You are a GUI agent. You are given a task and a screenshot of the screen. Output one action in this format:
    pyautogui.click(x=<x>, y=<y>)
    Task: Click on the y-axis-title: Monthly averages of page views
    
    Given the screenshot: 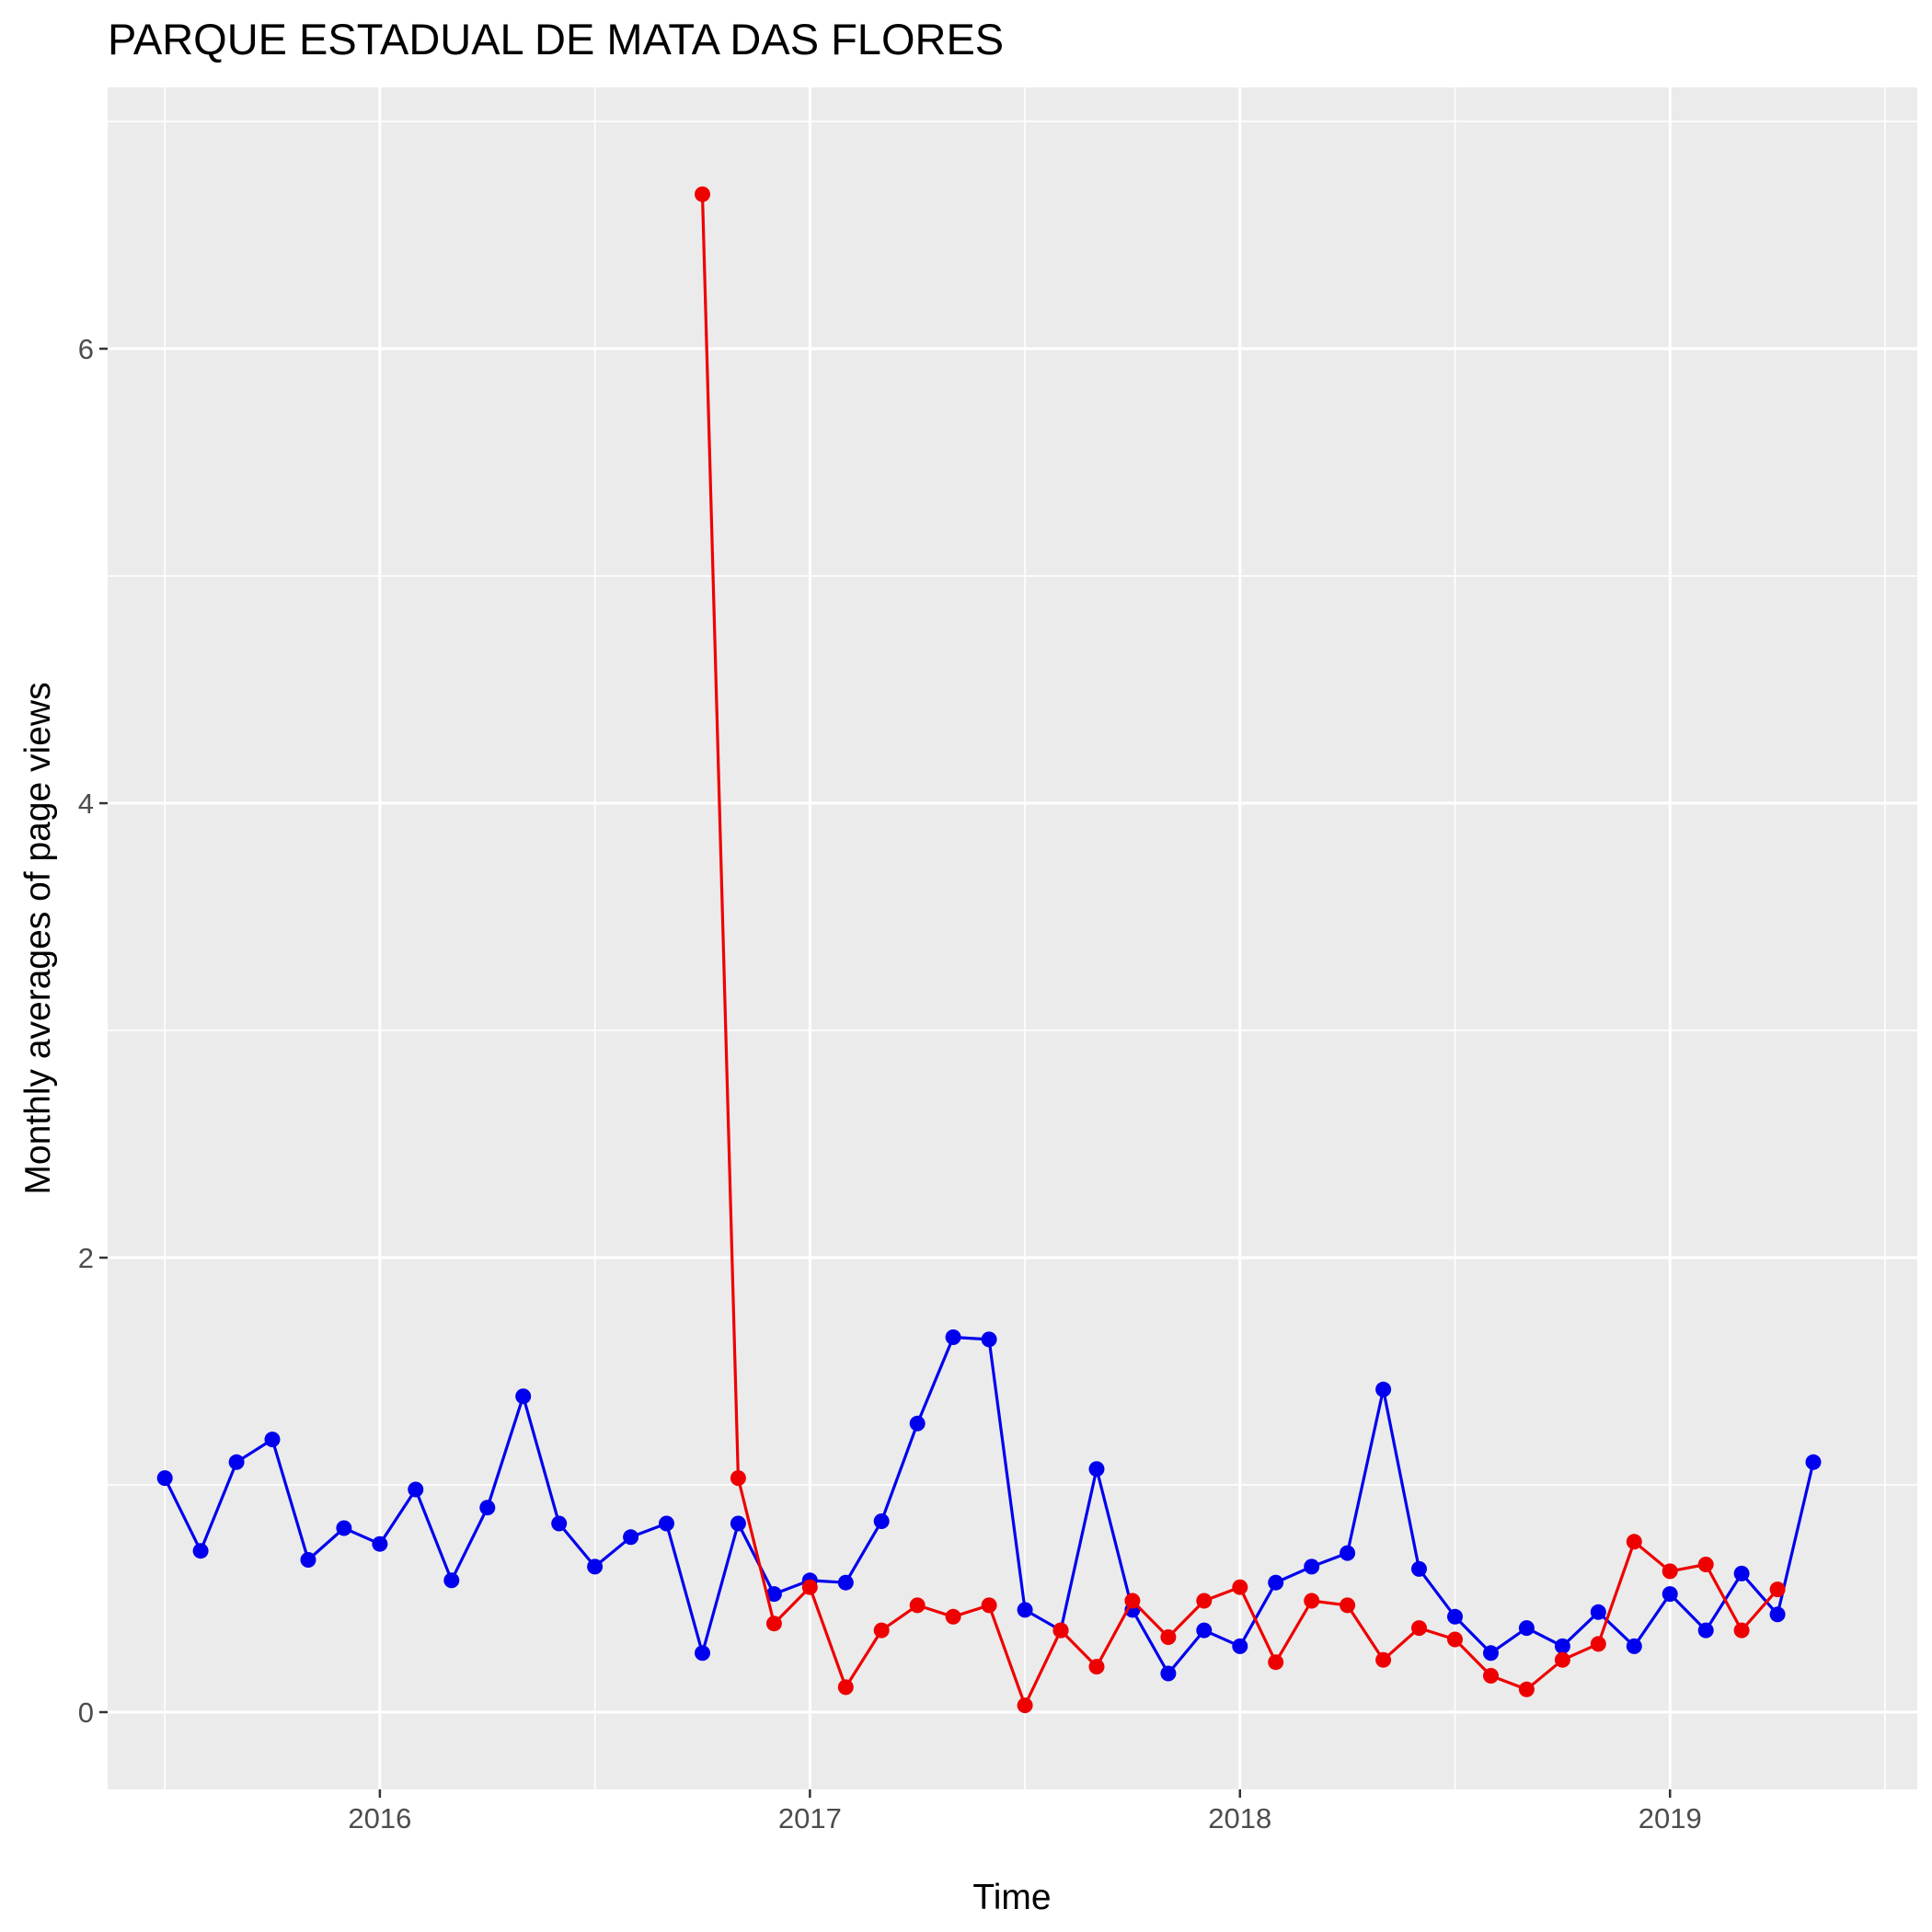 What is the action you would take?
    pyautogui.click(x=38, y=938)
    